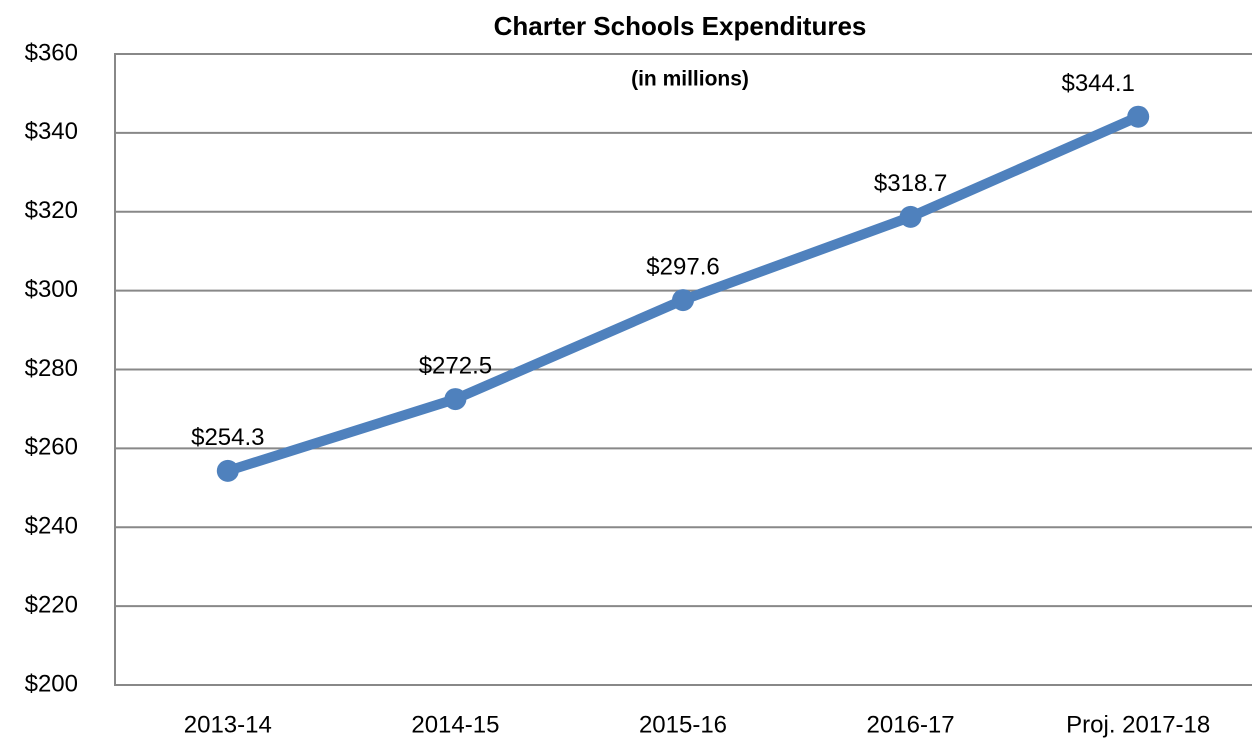 This screenshot has width=1253, height=742. What do you see at coordinates (455, 724) in the screenshot?
I see `x-tick-label: 2014-15` at bounding box center [455, 724].